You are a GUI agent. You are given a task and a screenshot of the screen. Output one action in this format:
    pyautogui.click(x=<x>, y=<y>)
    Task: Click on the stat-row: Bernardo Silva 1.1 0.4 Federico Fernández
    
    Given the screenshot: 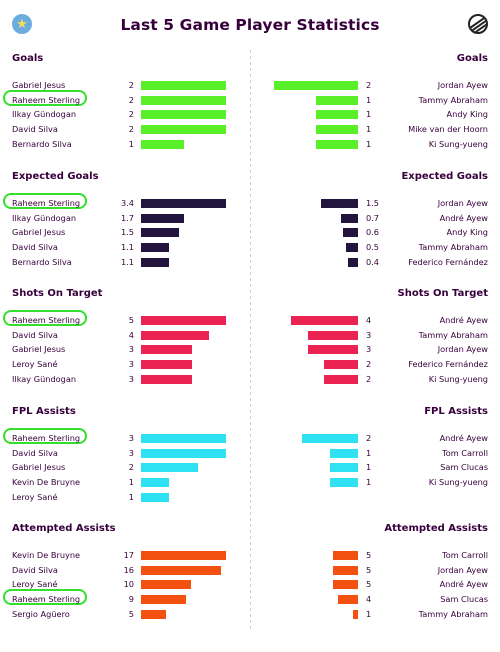 What is the action you would take?
    pyautogui.click(x=250, y=262)
    